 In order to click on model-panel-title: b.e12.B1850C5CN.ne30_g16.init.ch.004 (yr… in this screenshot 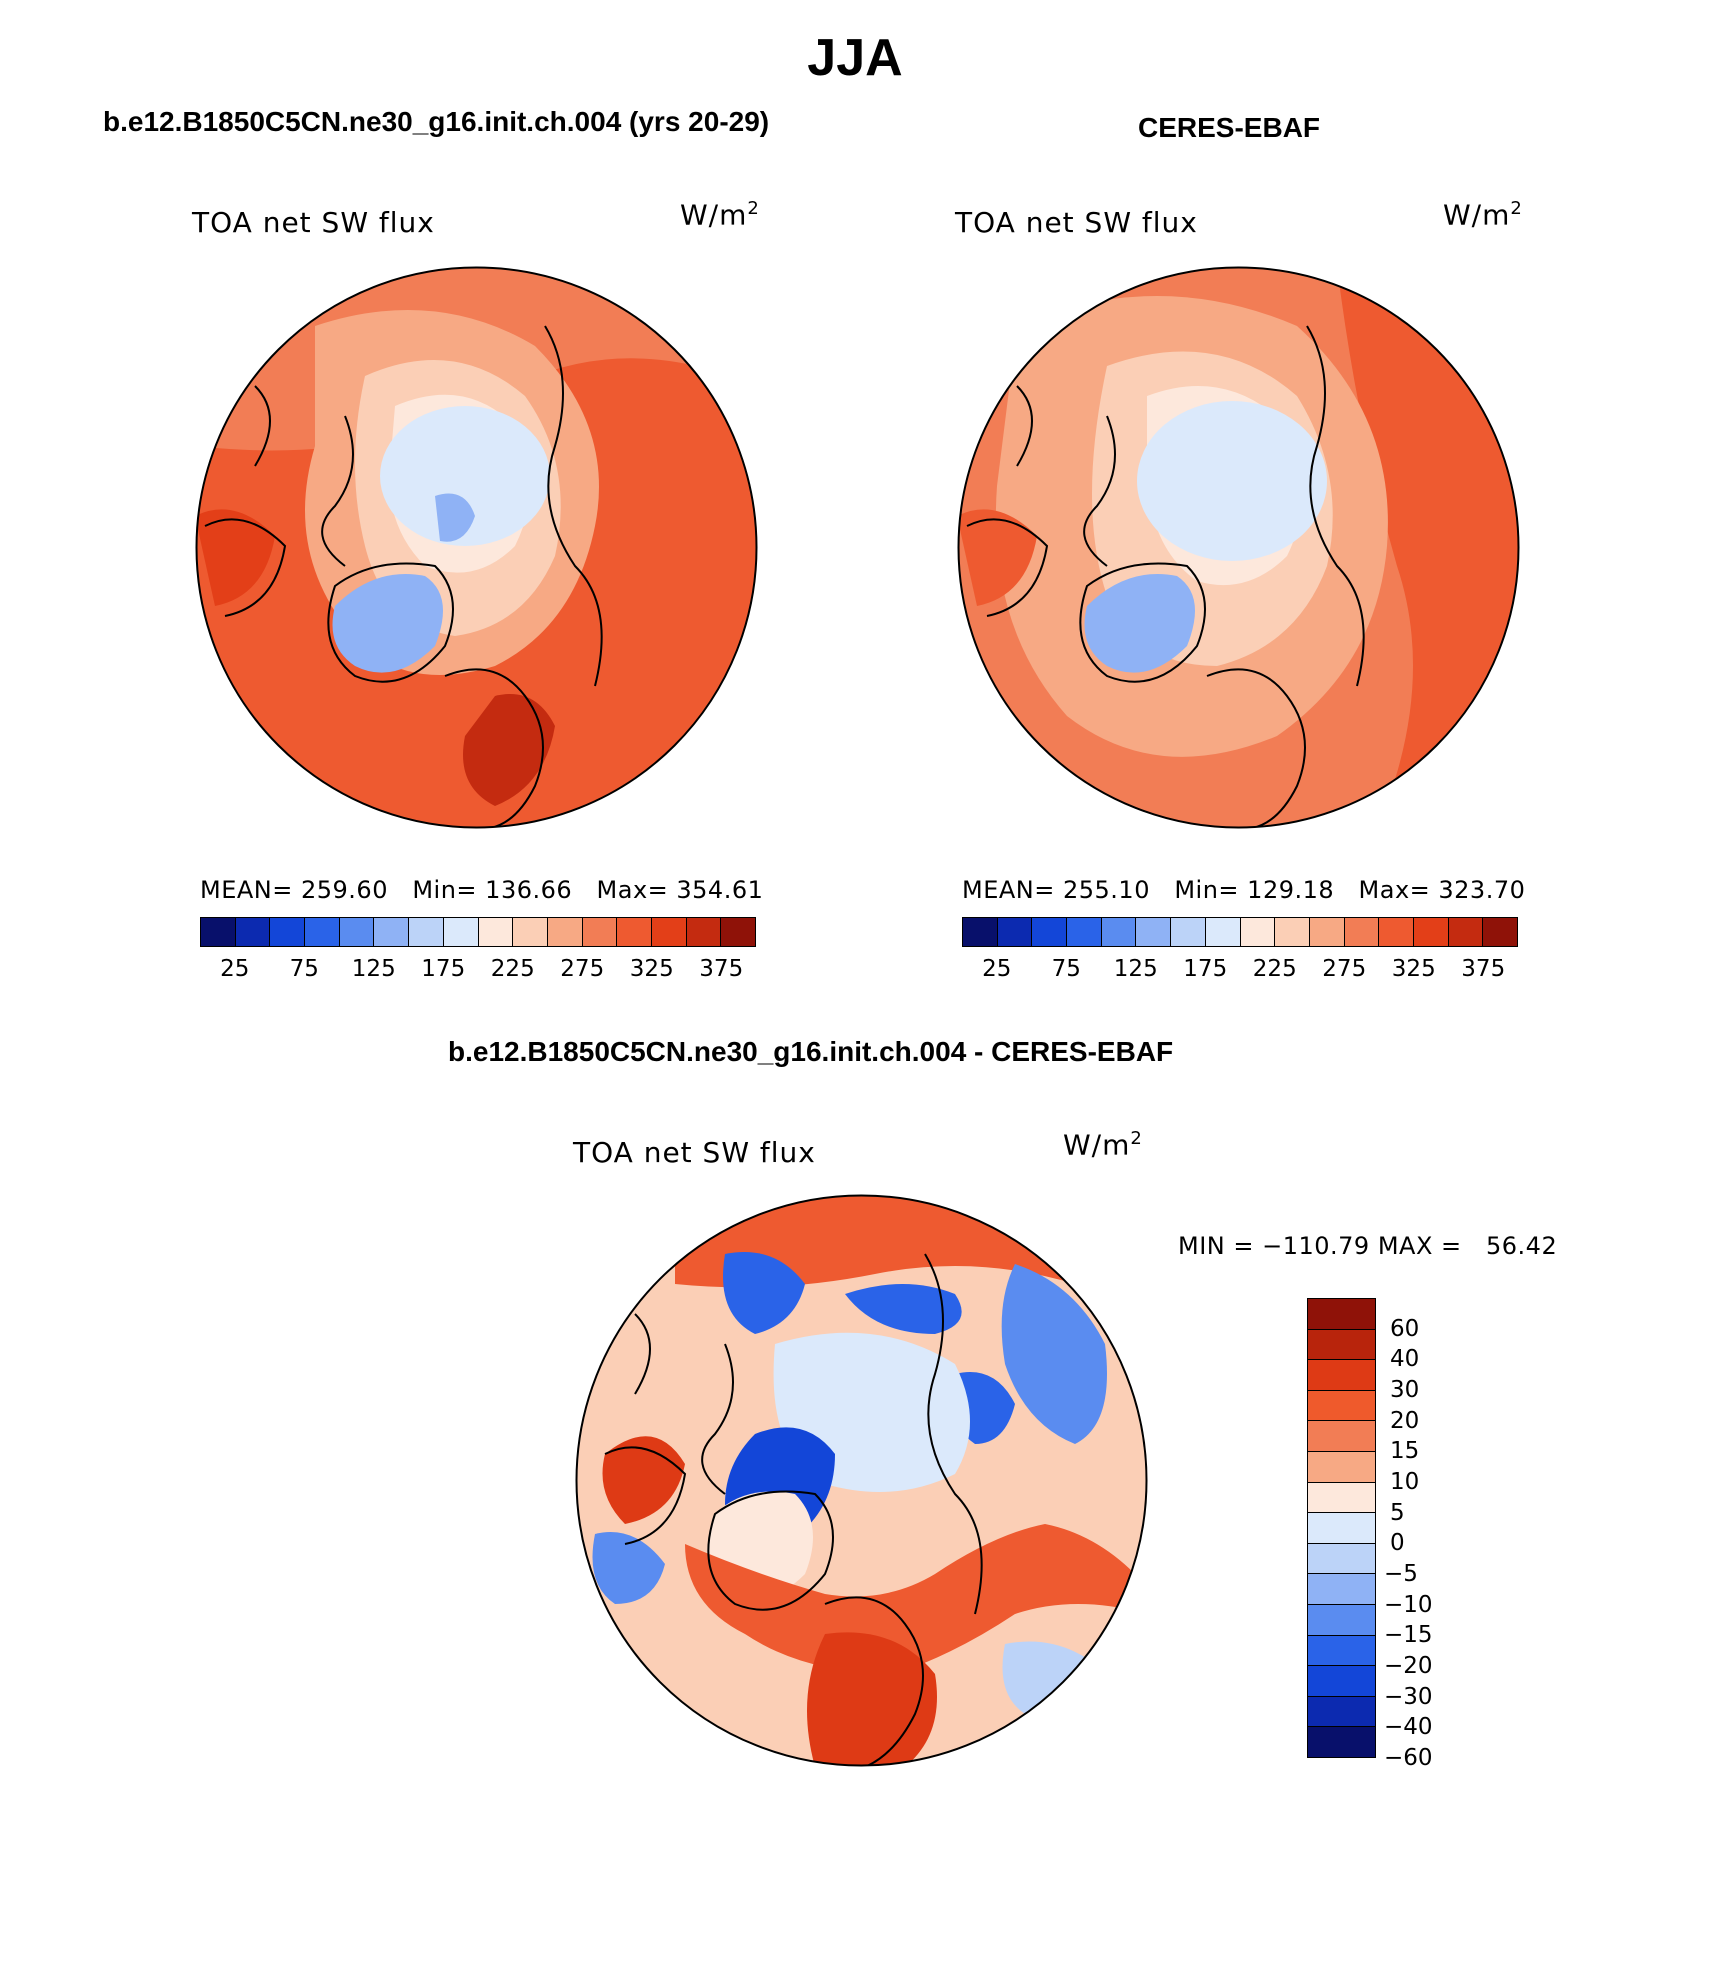, I will do `click(436, 121)`.